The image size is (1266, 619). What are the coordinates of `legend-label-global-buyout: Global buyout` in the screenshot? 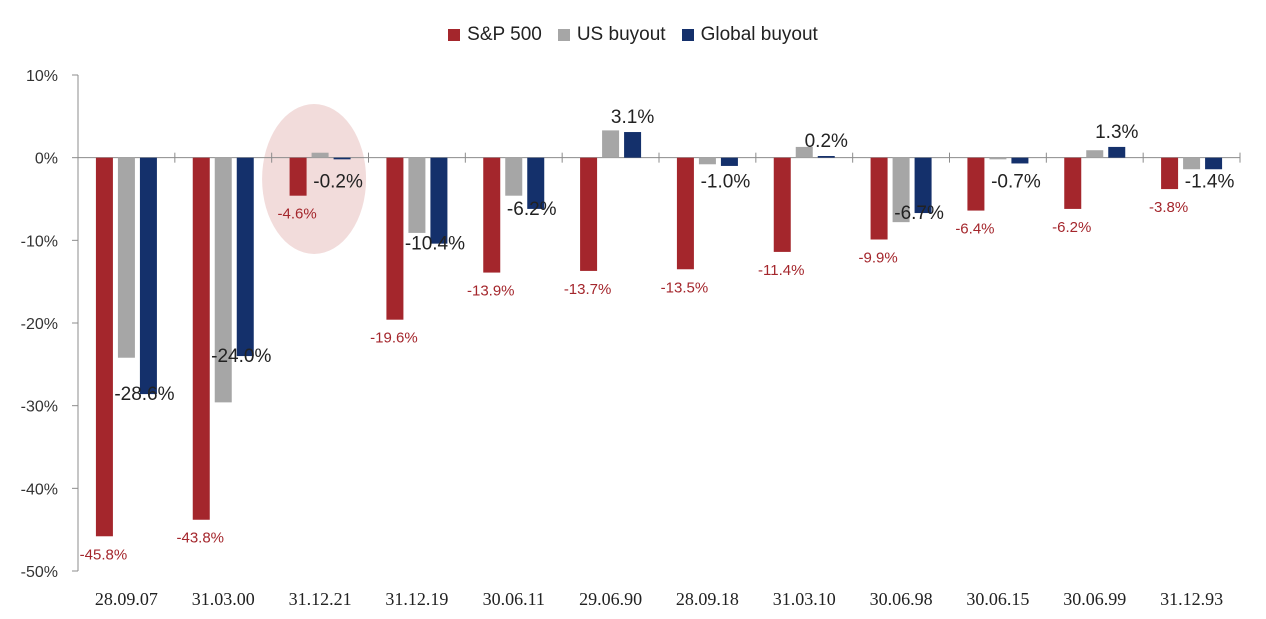 It's located at (759, 34).